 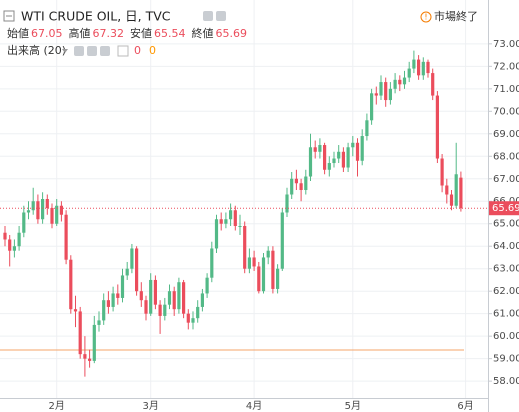 I want to click on eye-icon, so click(x=208, y=16).